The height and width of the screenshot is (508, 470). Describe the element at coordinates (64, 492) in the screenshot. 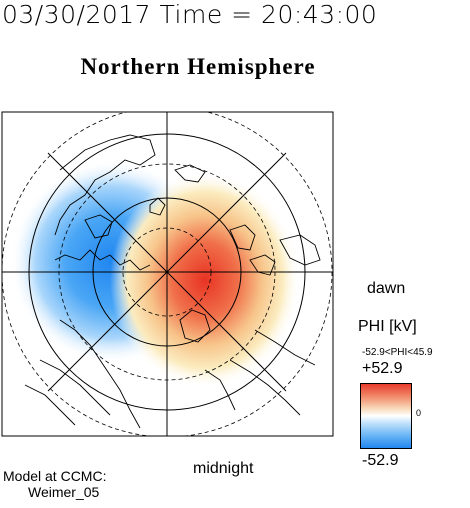

I see `credit-model-name: Weimer_05` at that location.